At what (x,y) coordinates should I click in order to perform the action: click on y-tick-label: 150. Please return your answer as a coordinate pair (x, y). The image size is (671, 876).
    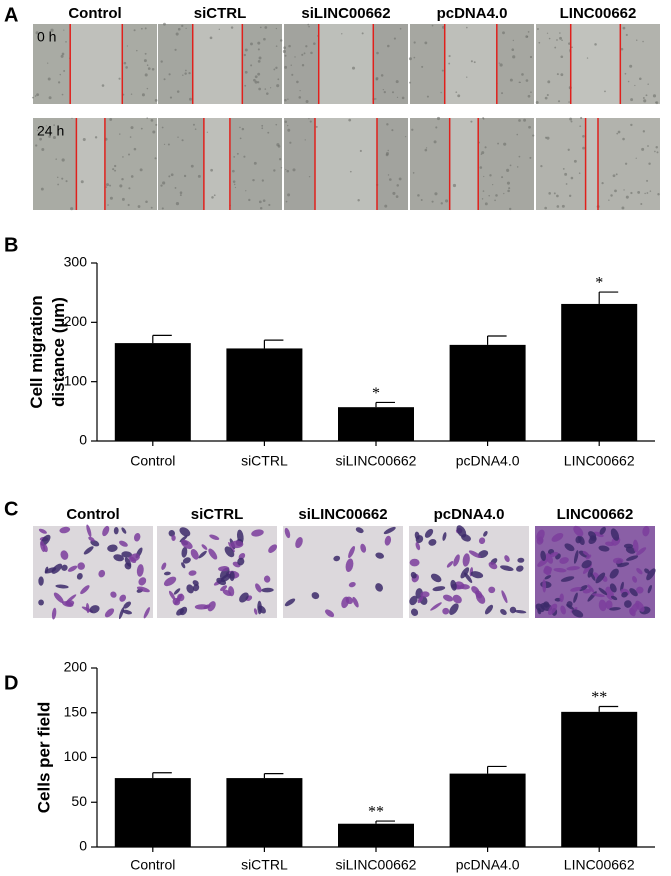
    Looking at the image, I should click on (76, 711).